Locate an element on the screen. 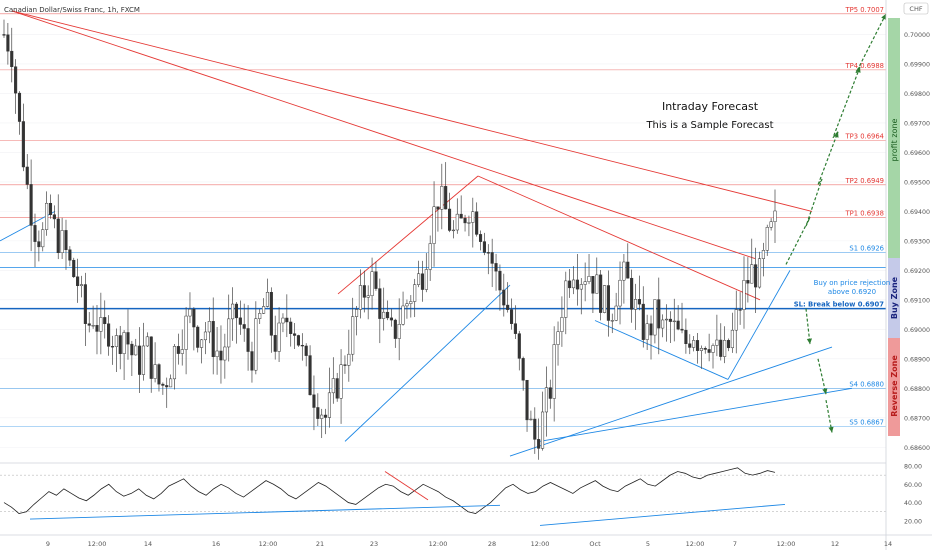 This screenshot has height=550, width=932. time-tick-label: 12:00 is located at coordinates (97, 544).